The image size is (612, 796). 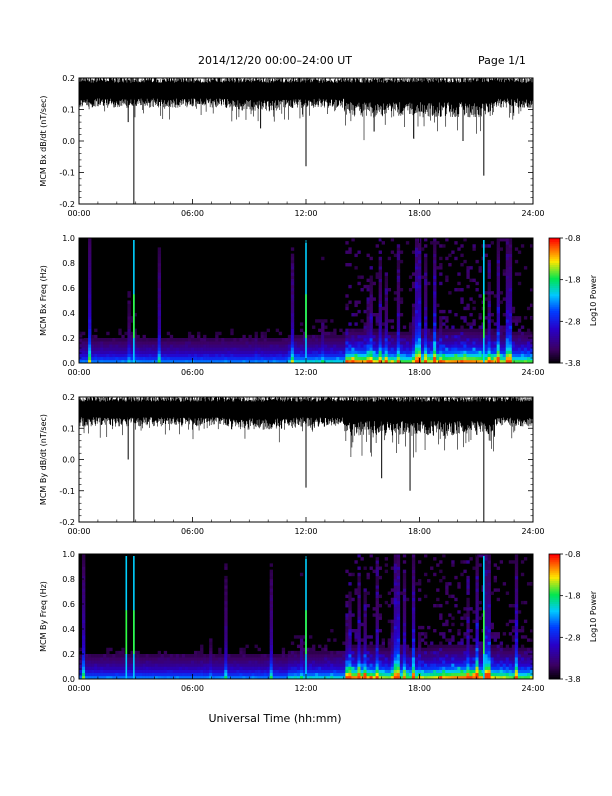 What do you see at coordinates (573, 363) in the screenshot?
I see `colorbar-tick-label: -3.8` at bounding box center [573, 363].